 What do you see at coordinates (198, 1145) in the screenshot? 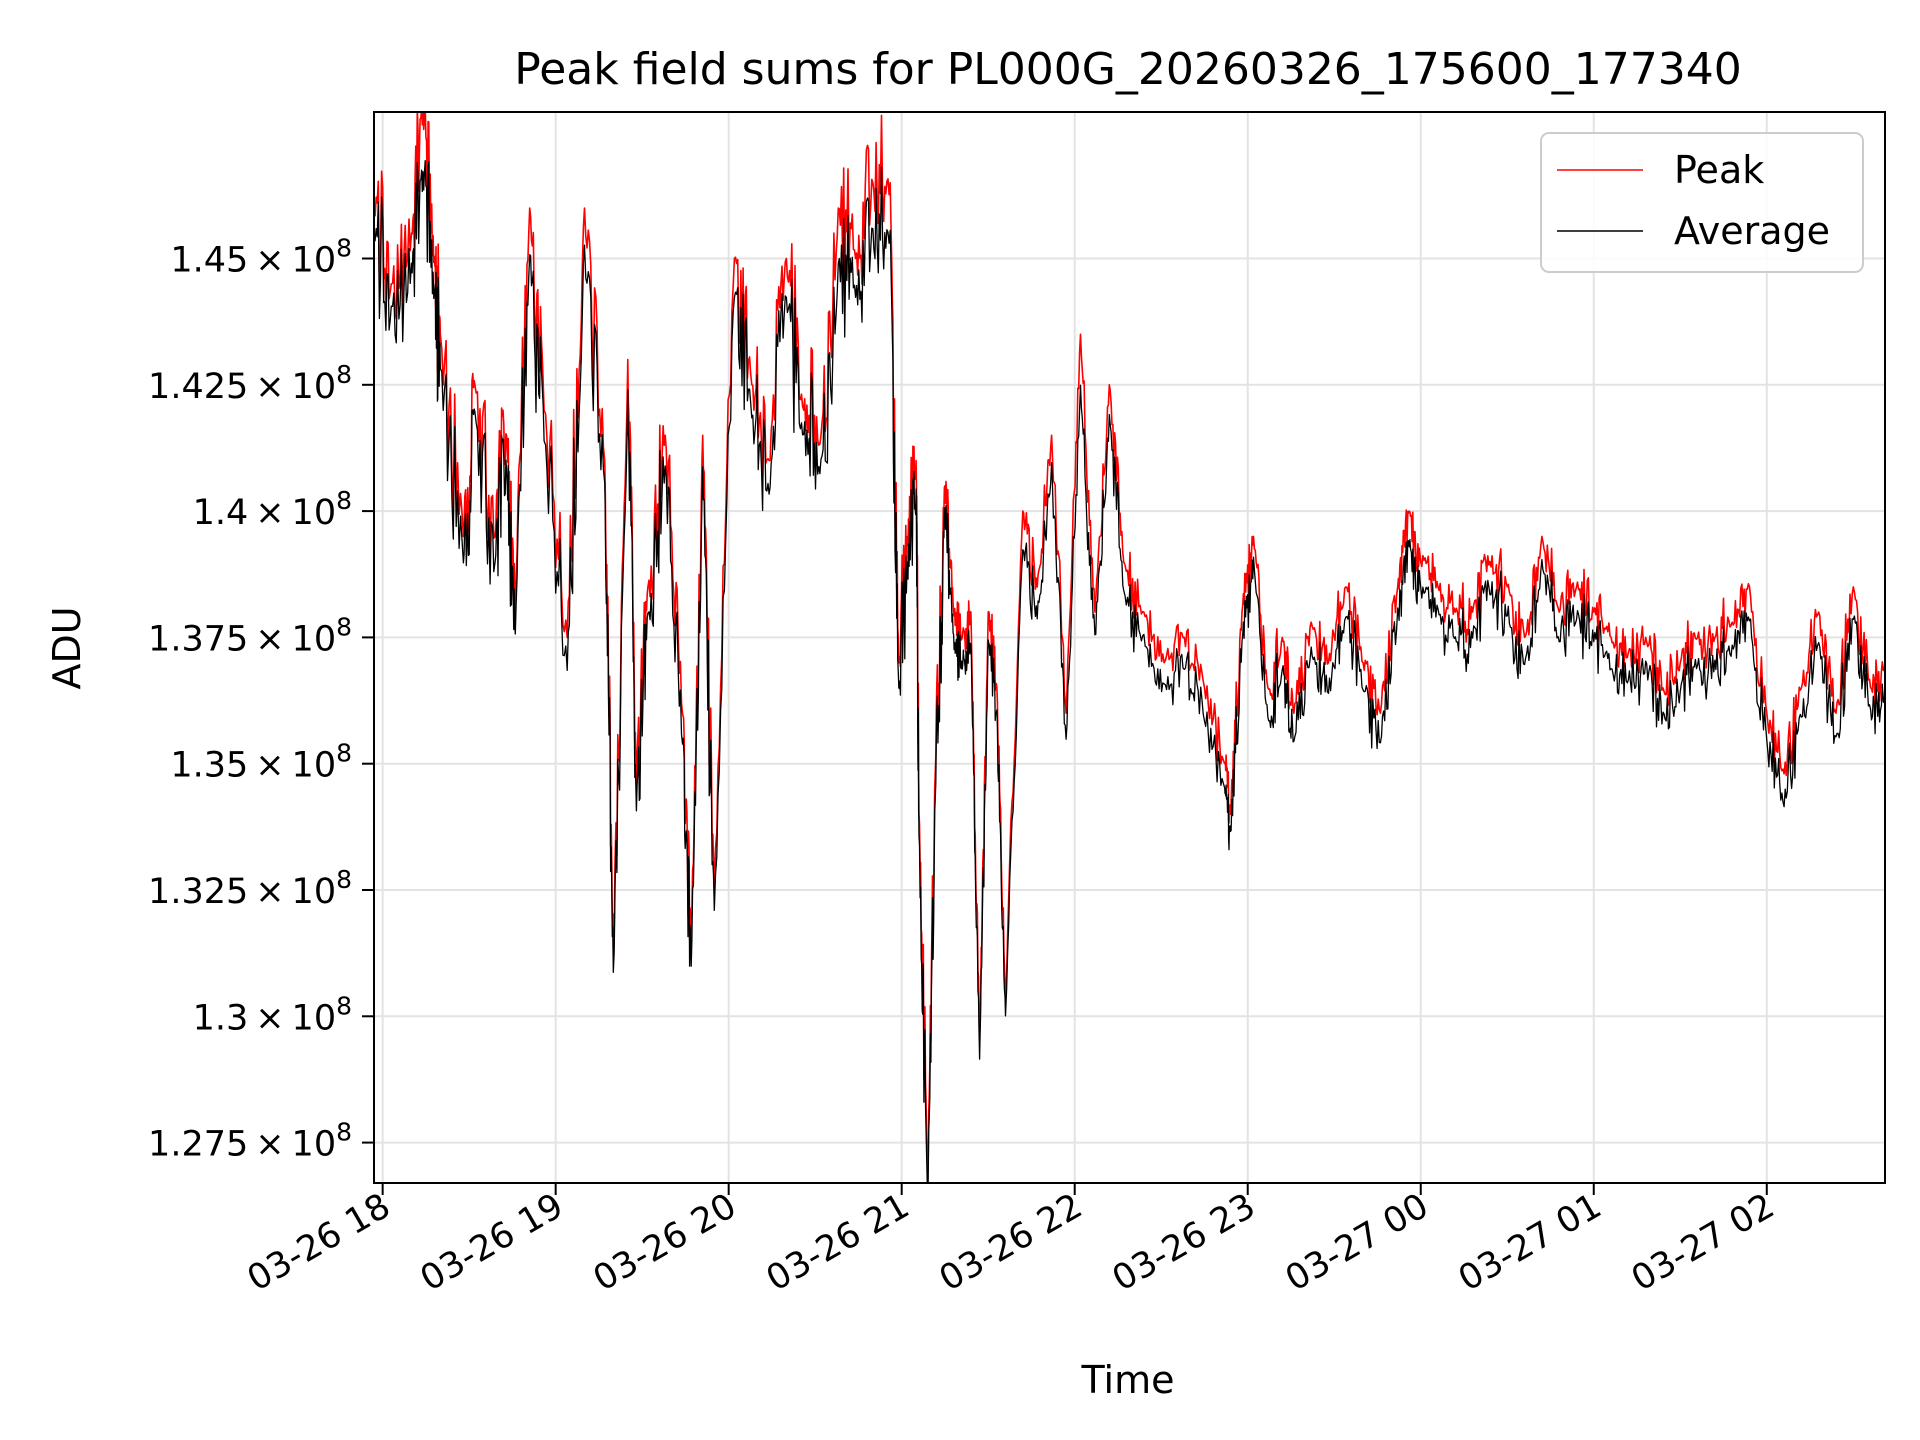
I see `y-tick-mantissa: 1.275` at bounding box center [198, 1145].